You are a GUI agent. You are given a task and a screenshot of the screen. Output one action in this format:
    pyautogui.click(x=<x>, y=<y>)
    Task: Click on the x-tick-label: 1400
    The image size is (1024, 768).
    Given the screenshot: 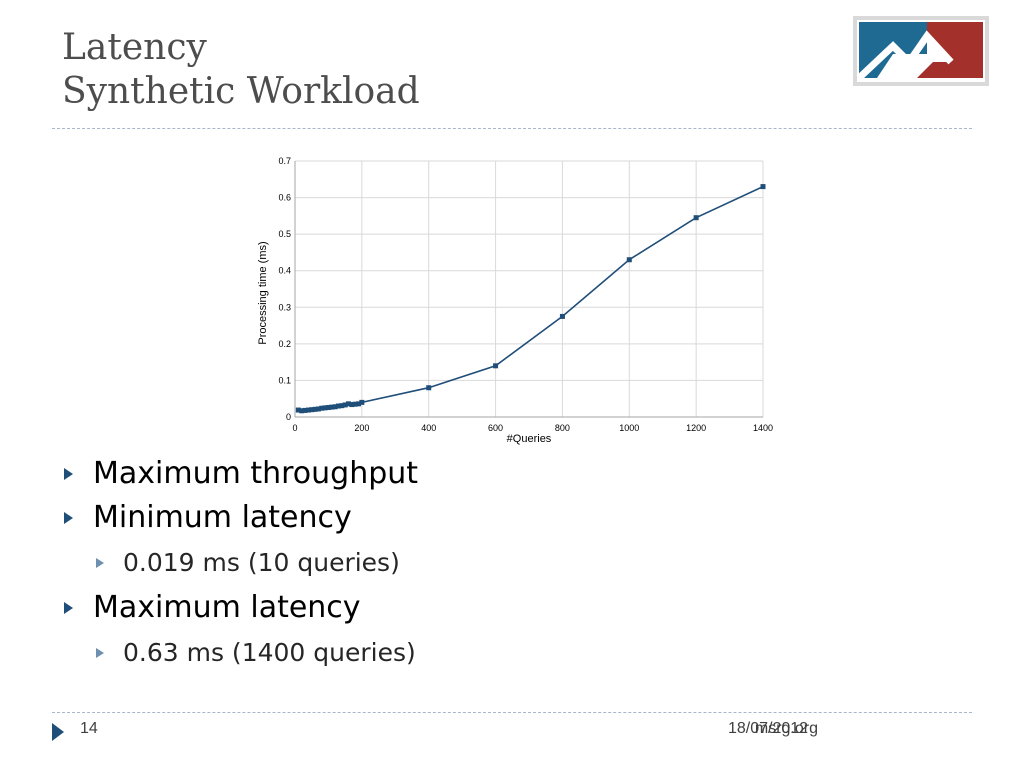 What is the action you would take?
    pyautogui.click(x=763, y=428)
    